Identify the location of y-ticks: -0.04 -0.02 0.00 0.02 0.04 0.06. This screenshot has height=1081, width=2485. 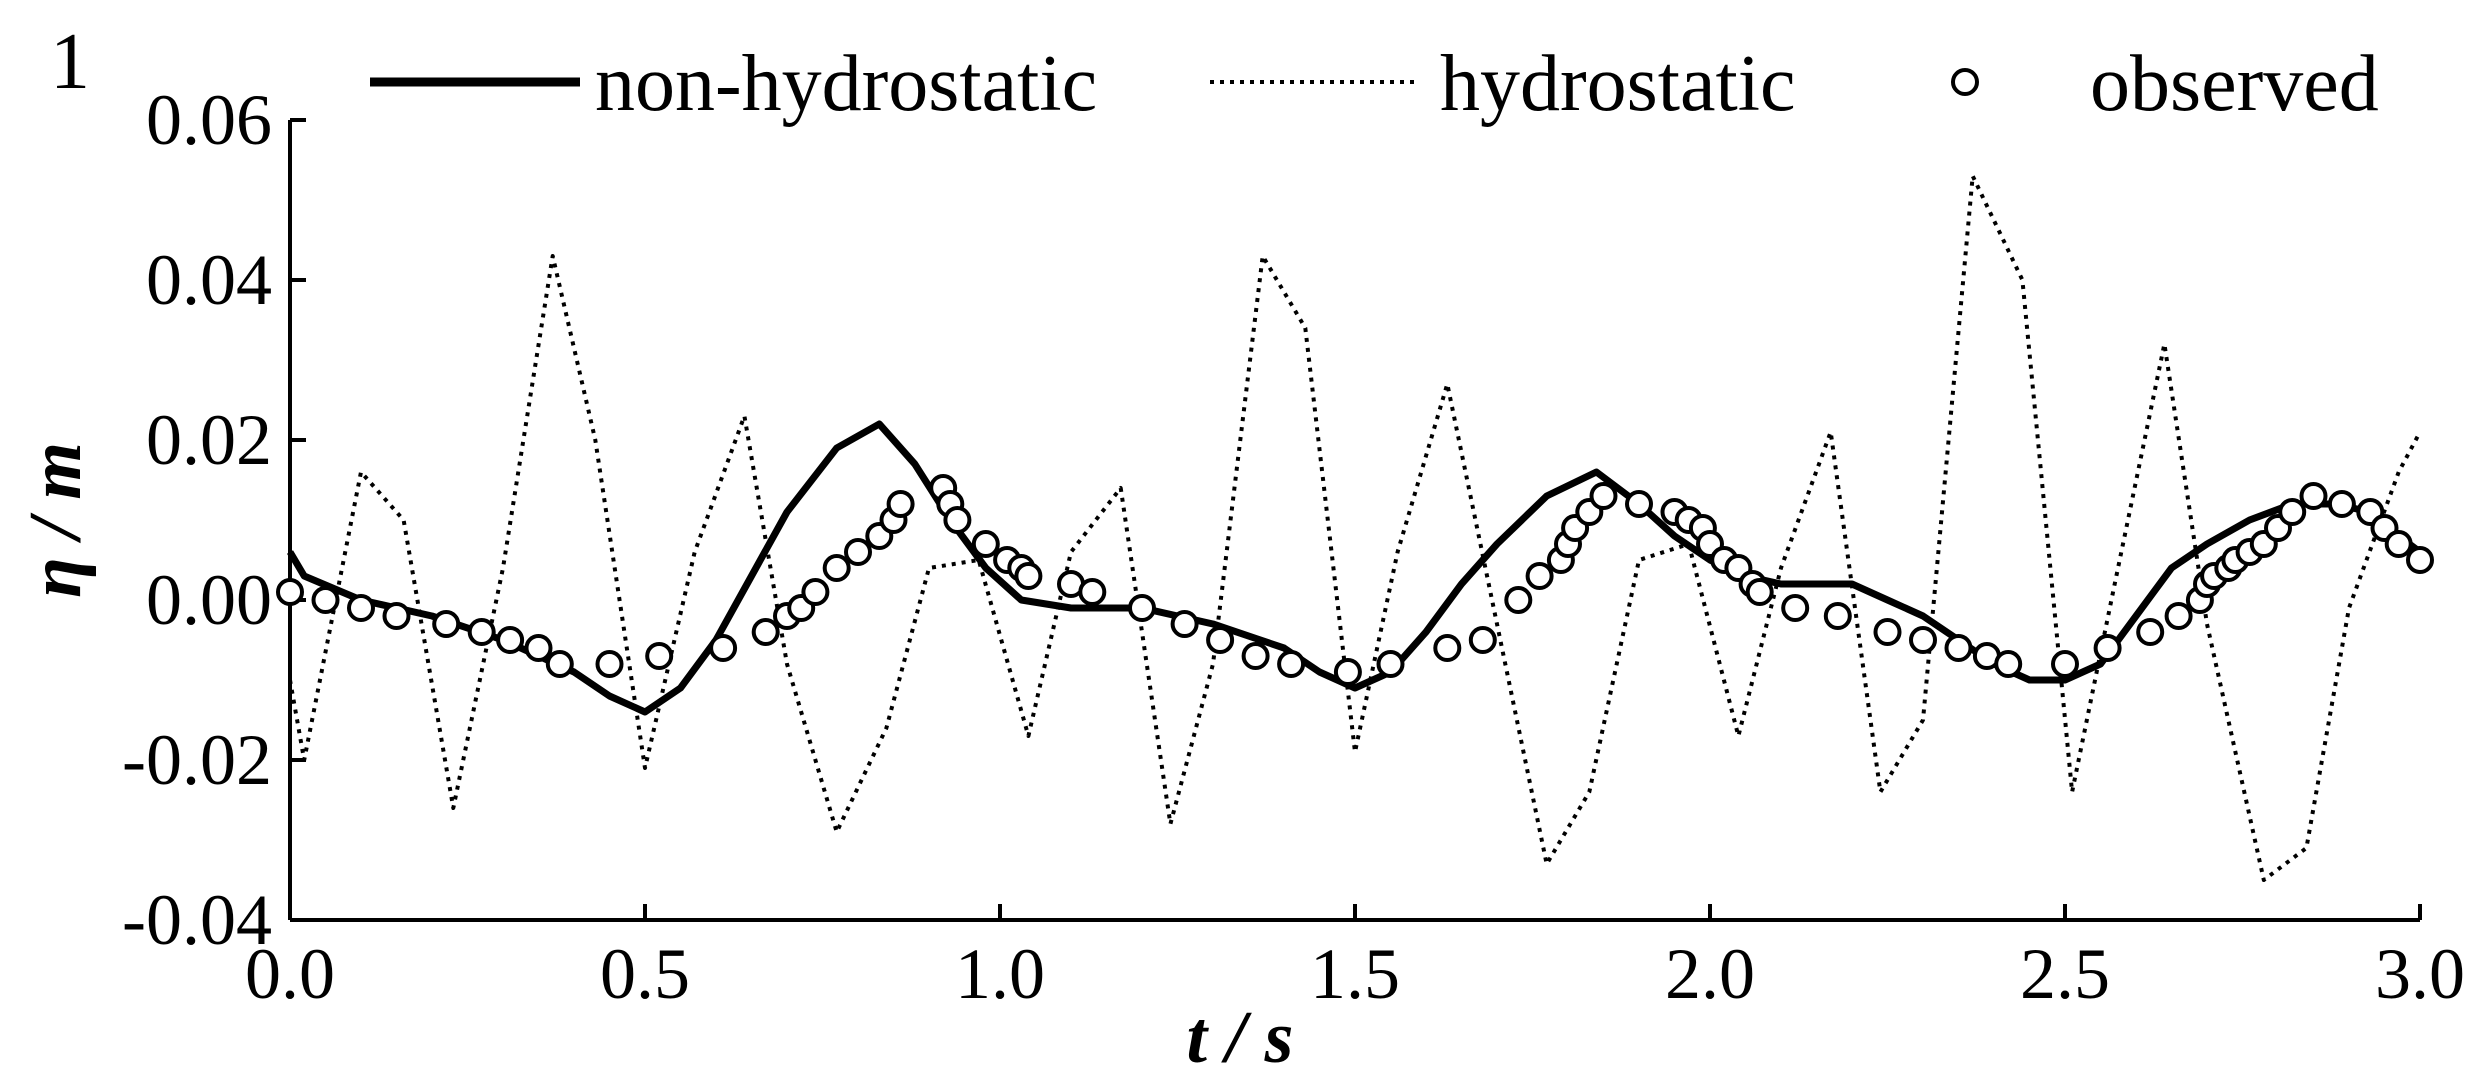
(214, 520).